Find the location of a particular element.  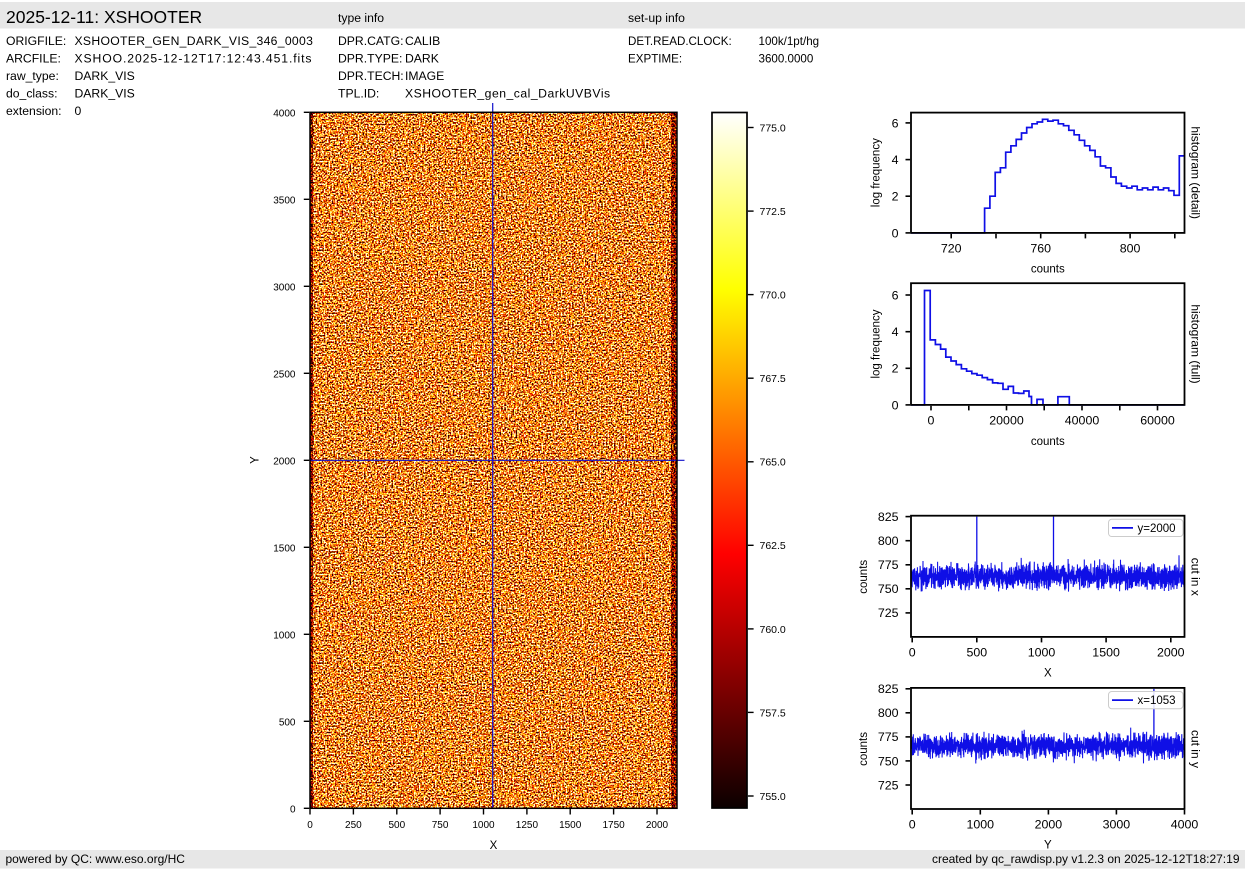

svg-text: 772.5 is located at coordinates (773, 212).